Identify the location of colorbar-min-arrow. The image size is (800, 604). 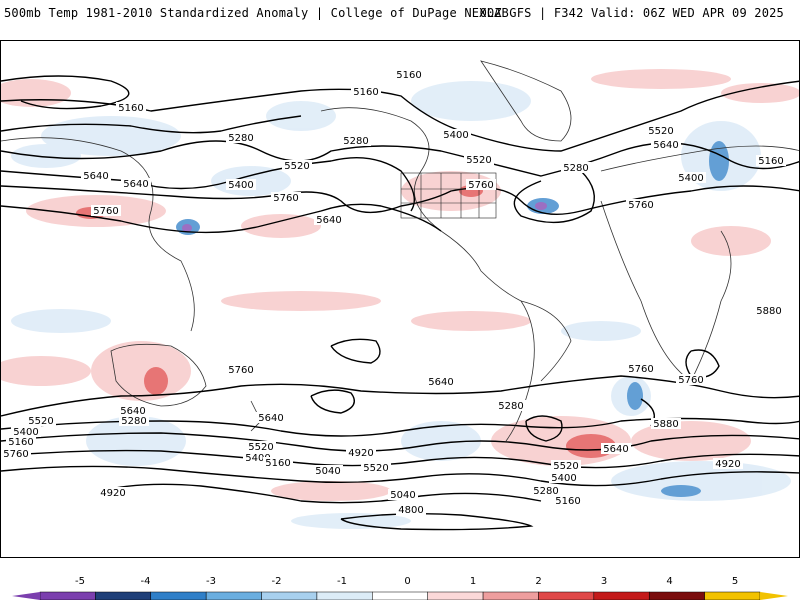
(26, 596).